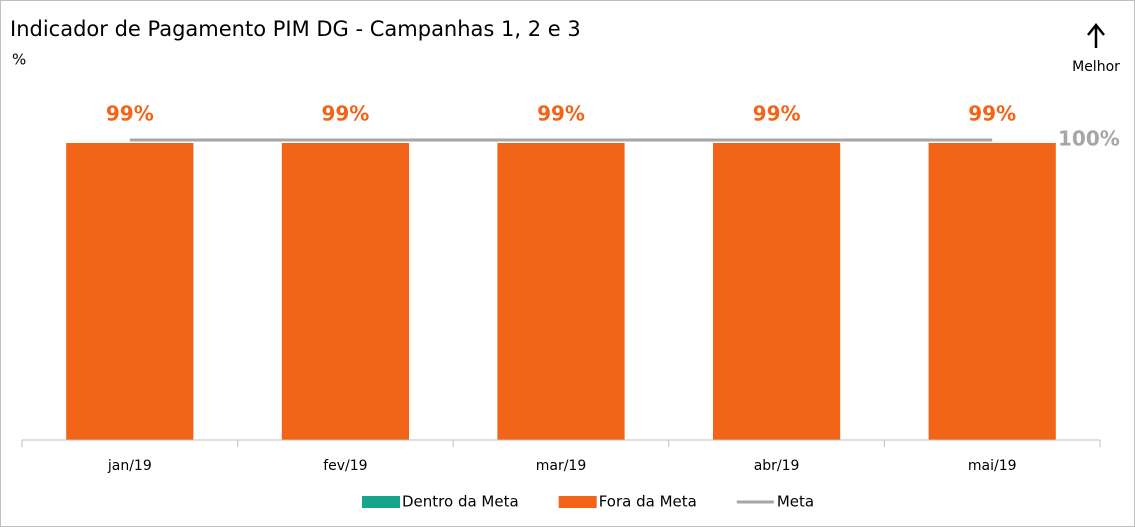 This screenshot has height=527, width=1135. Describe the element at coordinates (19, 60) in the screenshot. I see `y-axis-label: %` at that location.